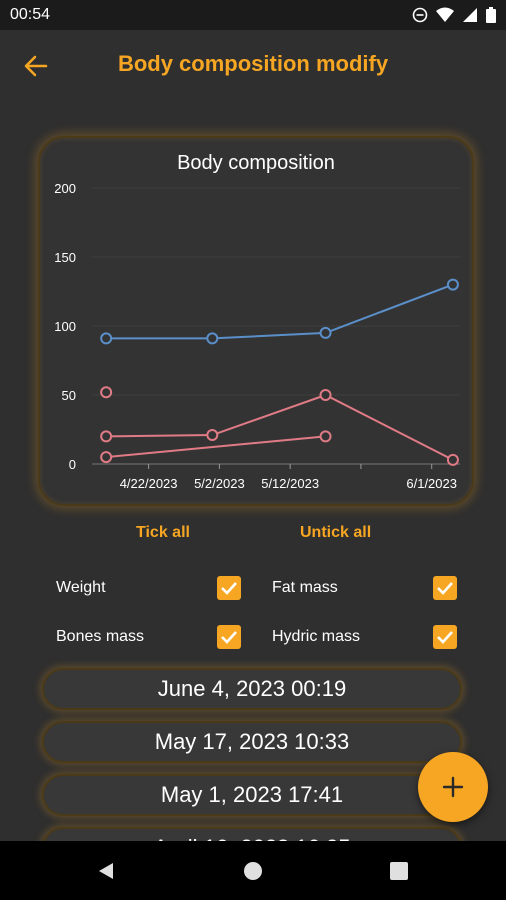  I want to click on weight-label: Weight, so click(81, 587).